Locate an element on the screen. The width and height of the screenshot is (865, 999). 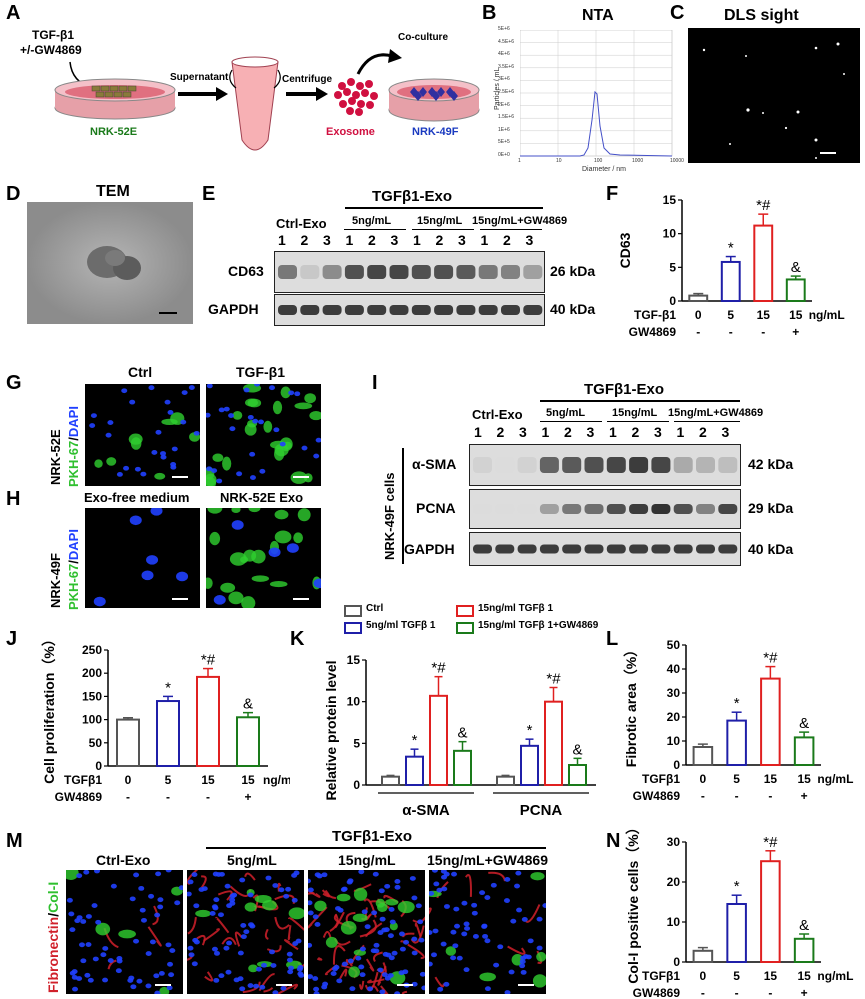
x-unit-label: ng/mL is located at coordinates (276, 780).